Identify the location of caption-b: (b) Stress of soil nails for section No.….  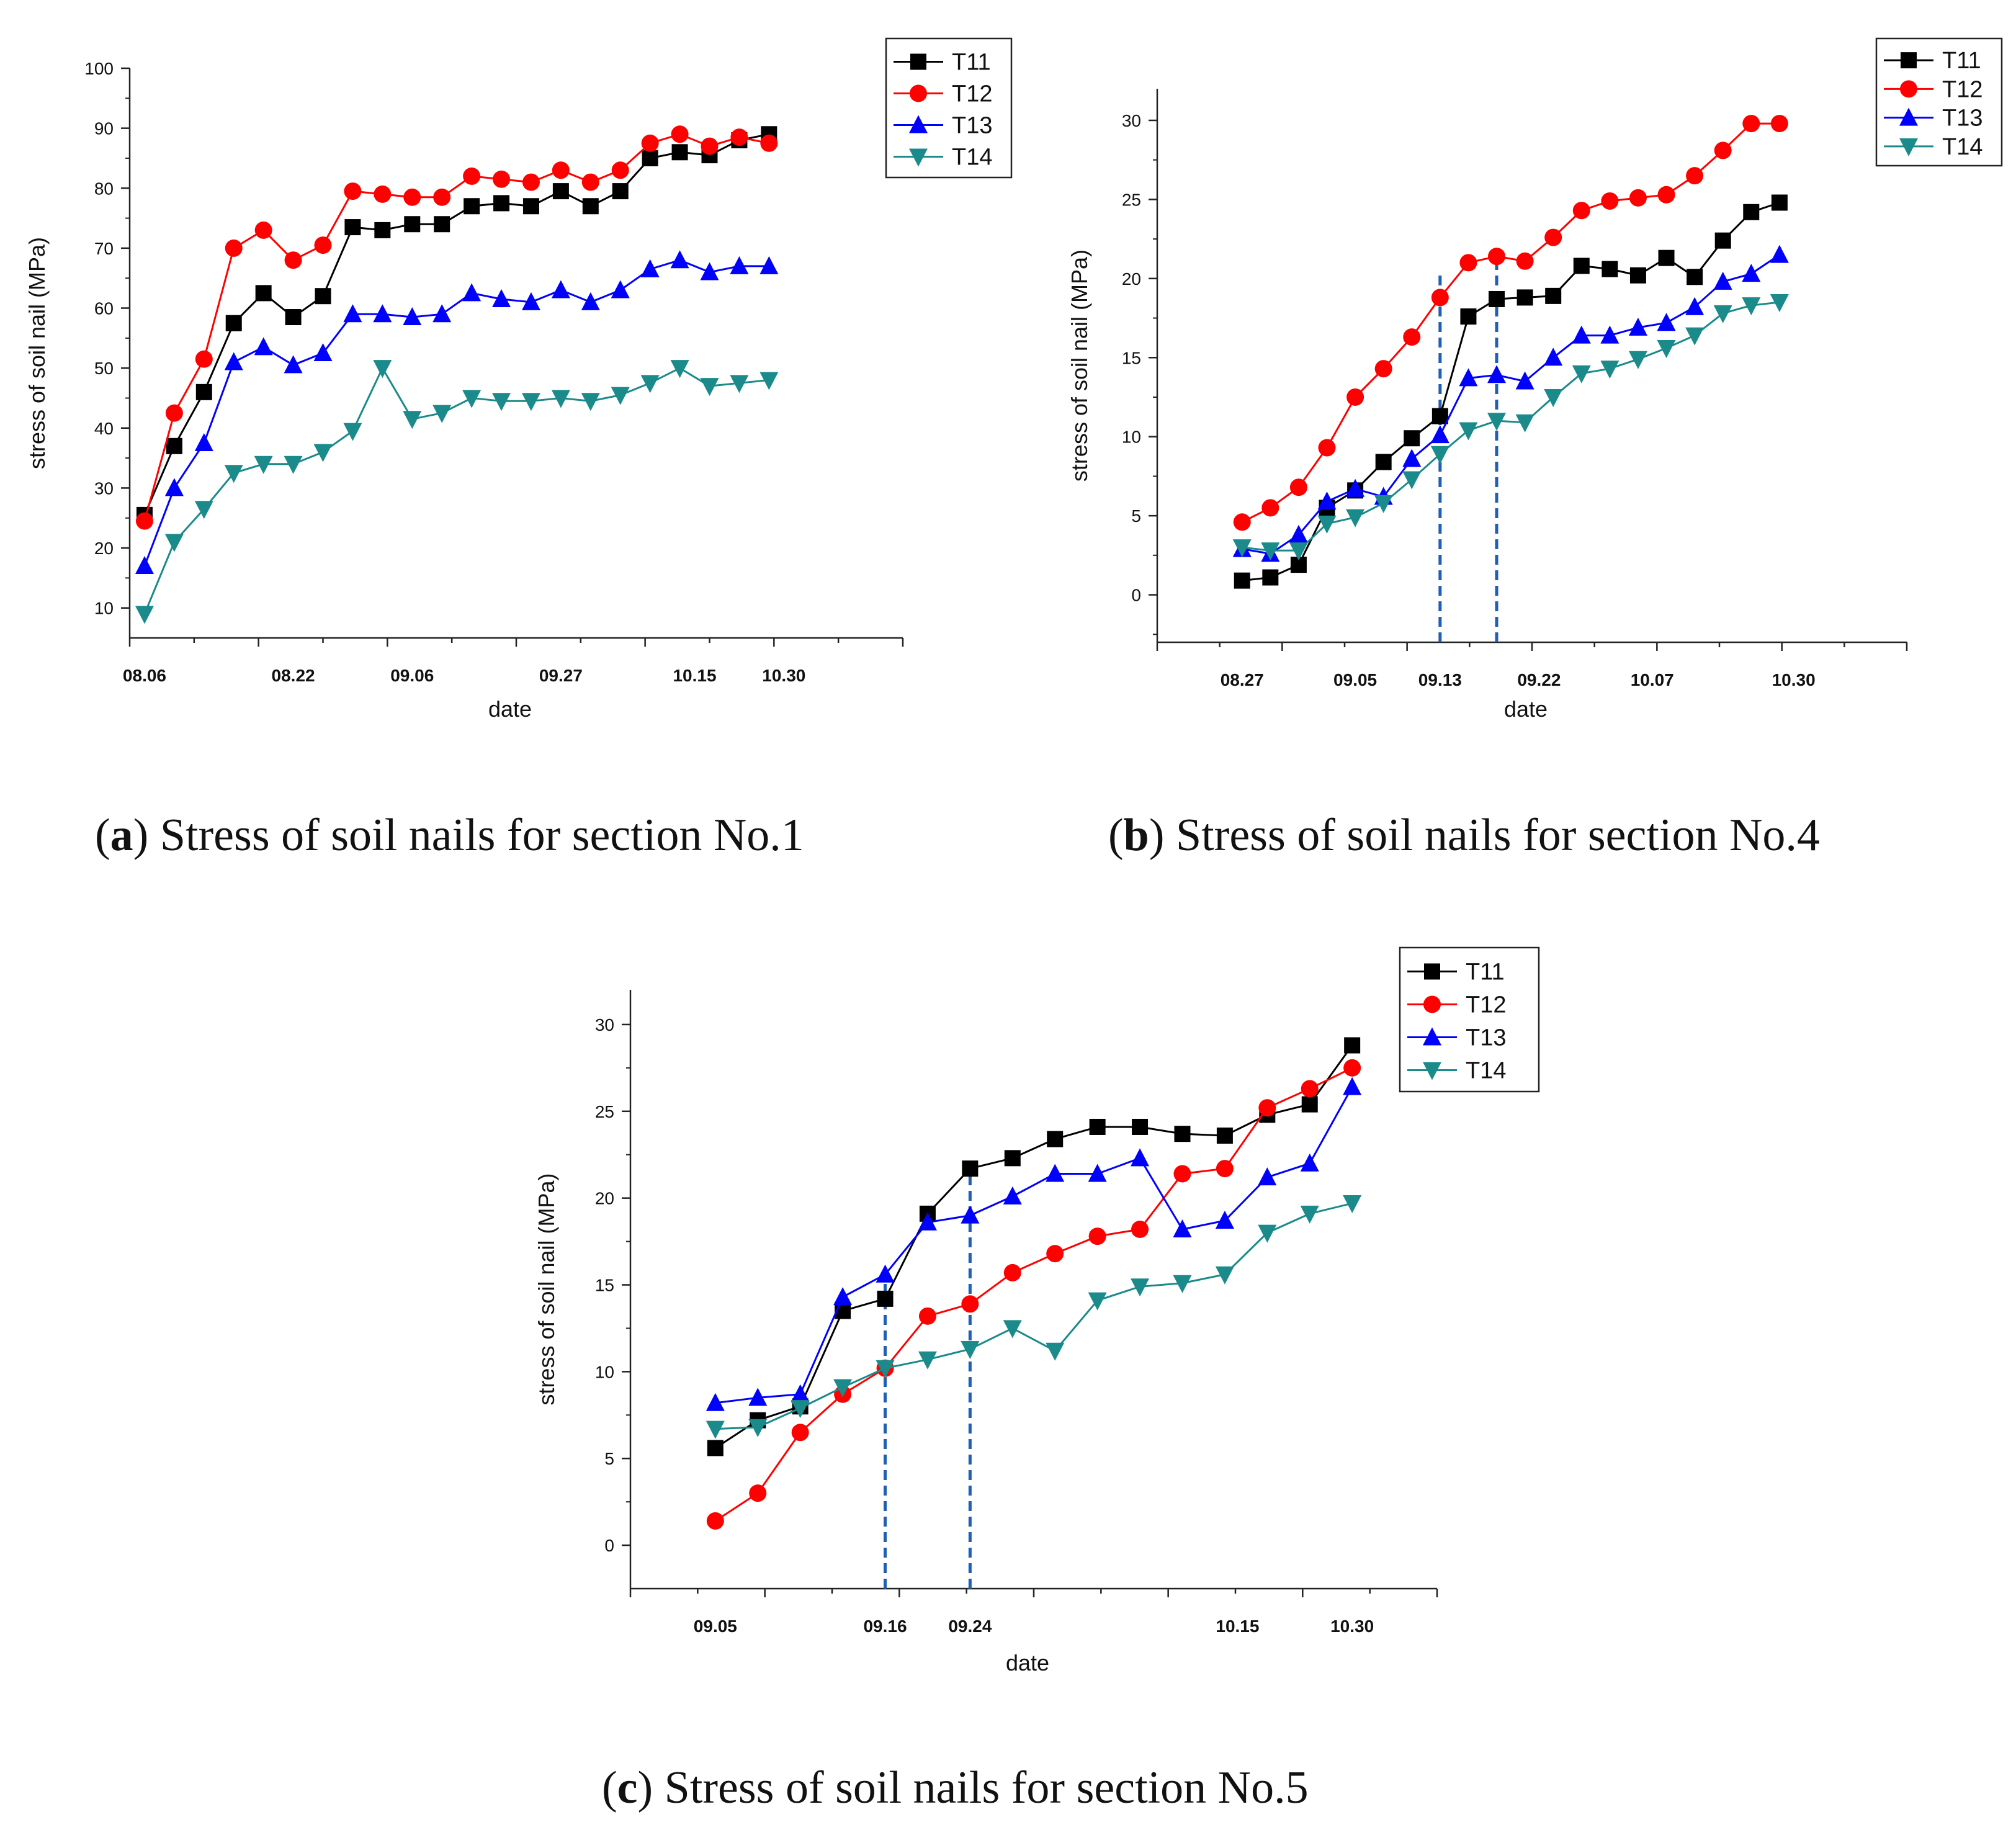
(1464, 835).